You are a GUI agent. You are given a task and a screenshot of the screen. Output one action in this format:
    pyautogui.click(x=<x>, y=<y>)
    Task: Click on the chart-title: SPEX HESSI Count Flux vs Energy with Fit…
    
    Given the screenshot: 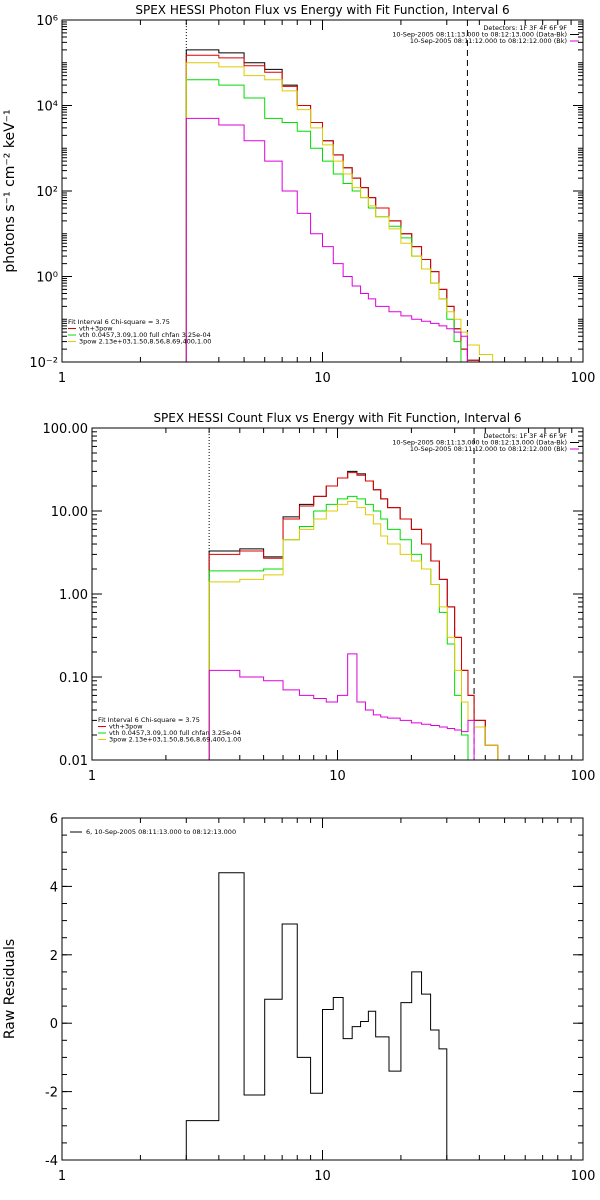 What is the action you would take?
    pyautogui.click(x=337, y=418)
    